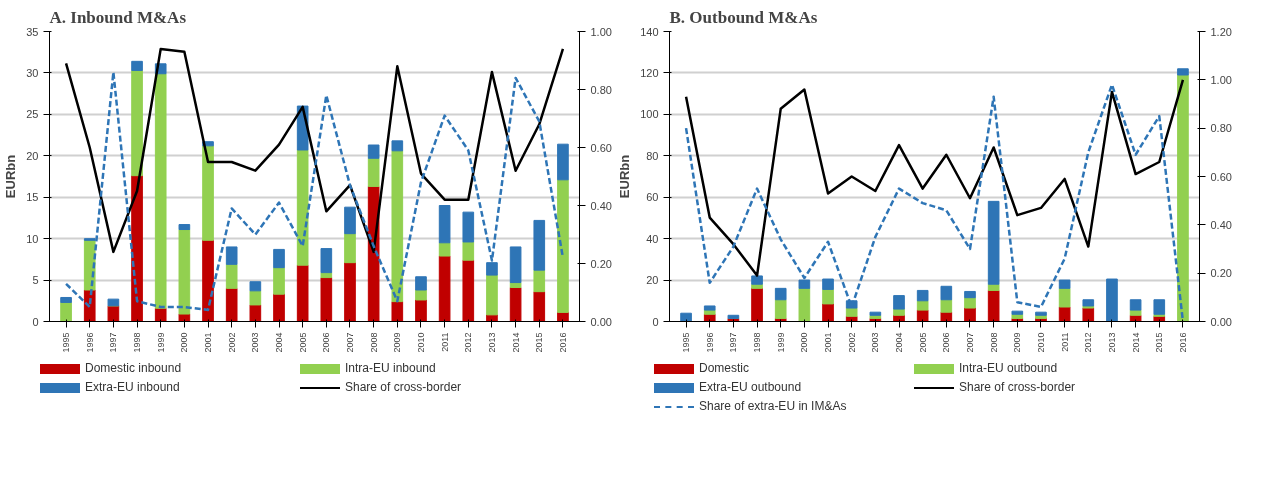  I want to click on legend-label: Domestic, so click(724, 368).